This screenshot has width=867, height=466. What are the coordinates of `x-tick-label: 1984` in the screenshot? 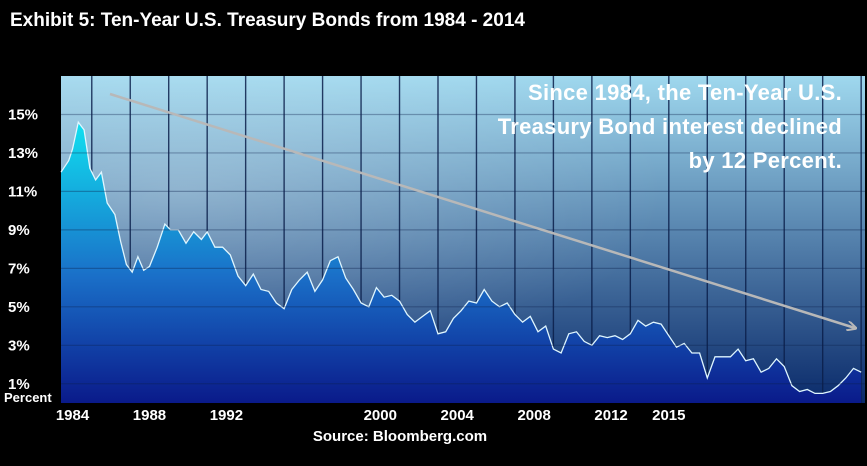 It's located at (73, 415).